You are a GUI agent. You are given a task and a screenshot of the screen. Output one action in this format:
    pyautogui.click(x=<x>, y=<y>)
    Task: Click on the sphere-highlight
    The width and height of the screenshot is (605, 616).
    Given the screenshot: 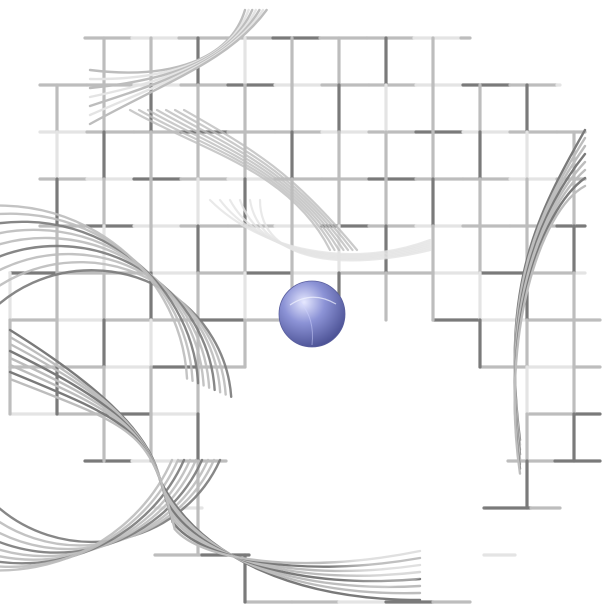 What is the action you would take?
    pyautogui.click(x=313, y=301)
    